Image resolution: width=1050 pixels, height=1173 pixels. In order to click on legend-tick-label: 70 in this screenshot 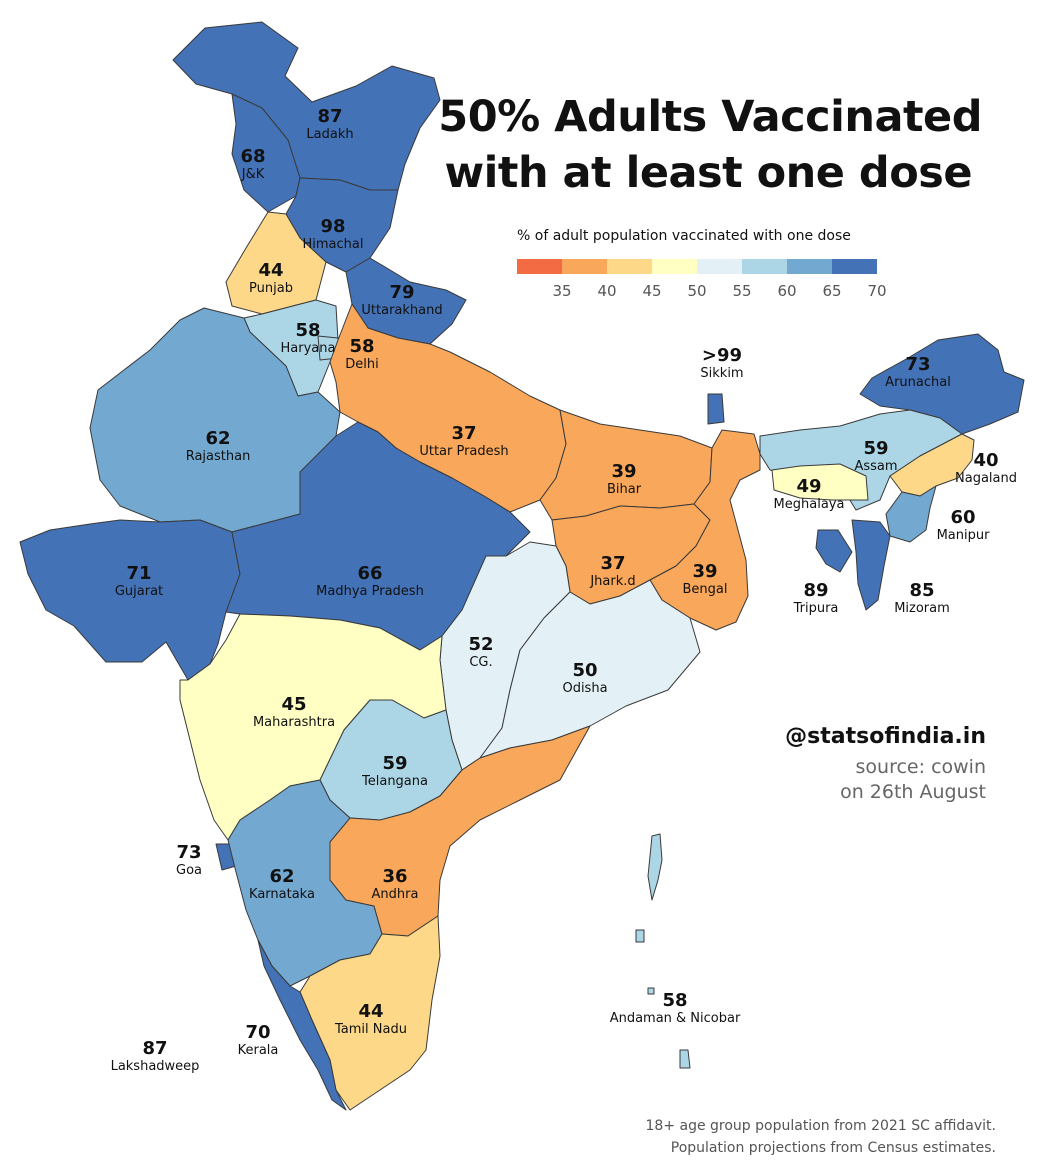, I will do `click(877, 291)`.